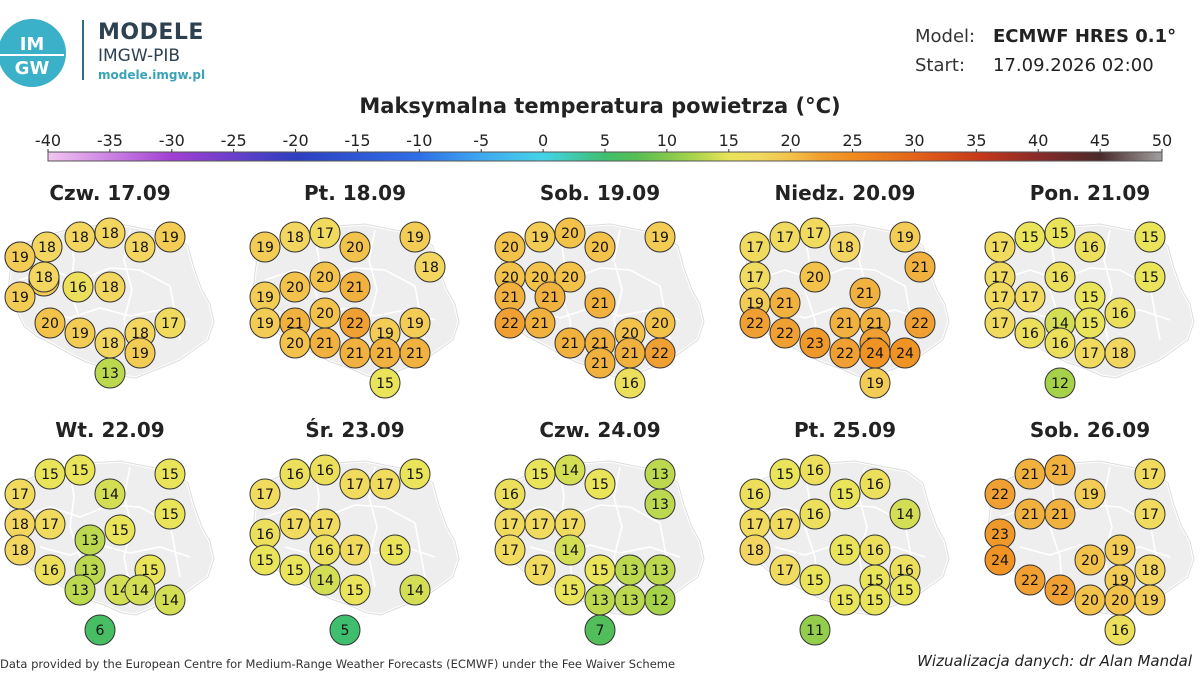  What do you see at coordinates (945, 36) in the screenshot?
I see `model-label: Model:` at bounding box center [945, 36].